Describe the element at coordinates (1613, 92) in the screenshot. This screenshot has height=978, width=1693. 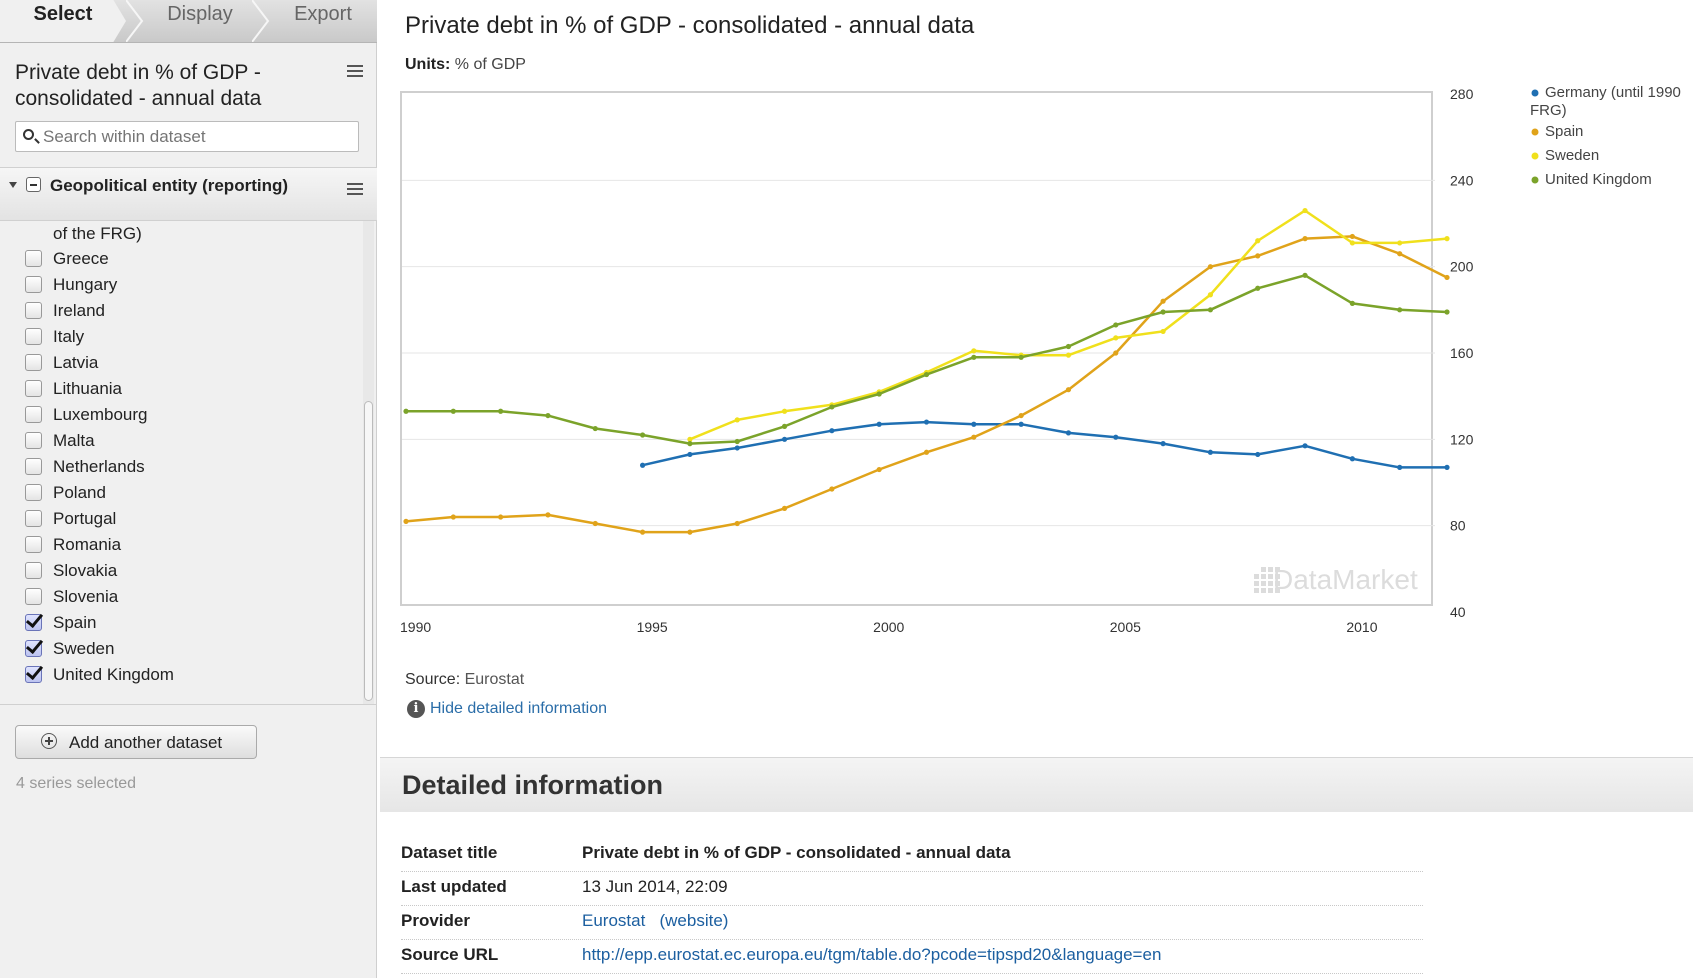
I see `legend-label: Germany (until 1990` at that location.